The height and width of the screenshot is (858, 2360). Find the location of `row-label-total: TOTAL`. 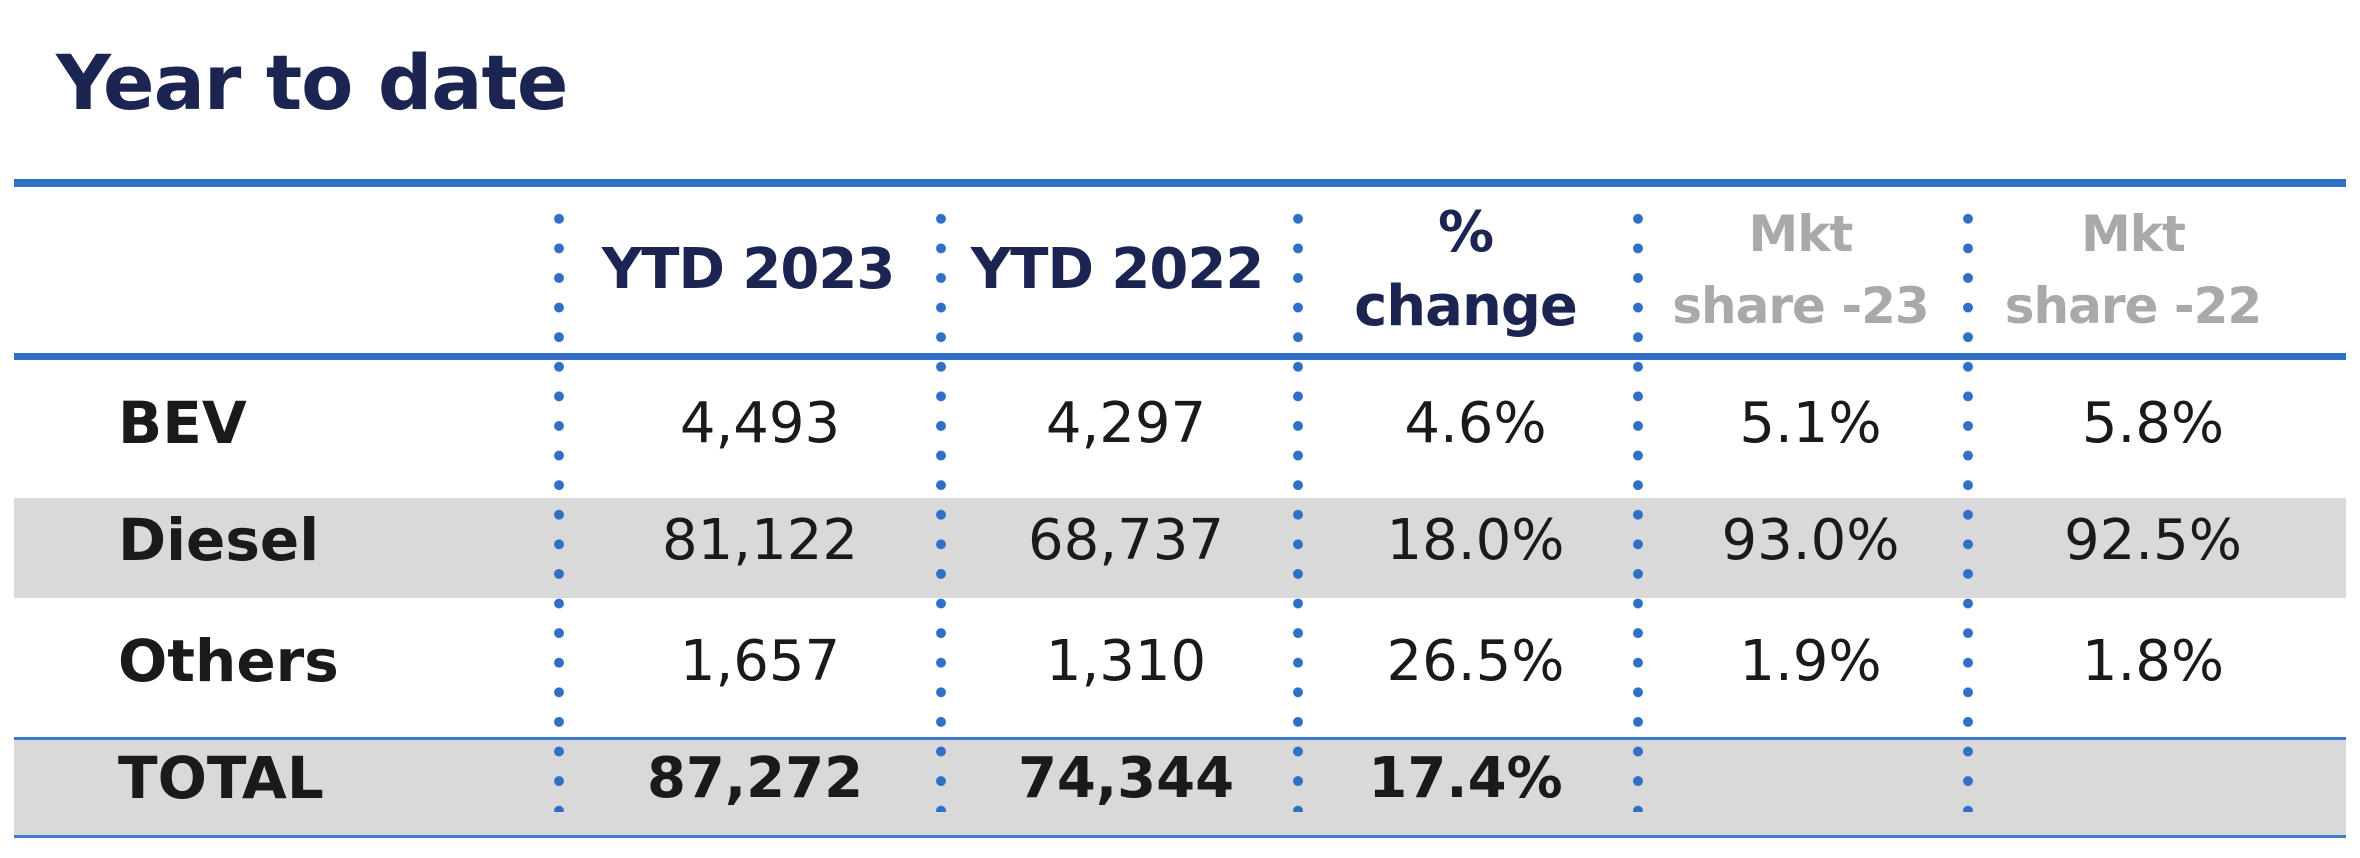

row-label-total: TOTAL is located at coordinates (221, 778).